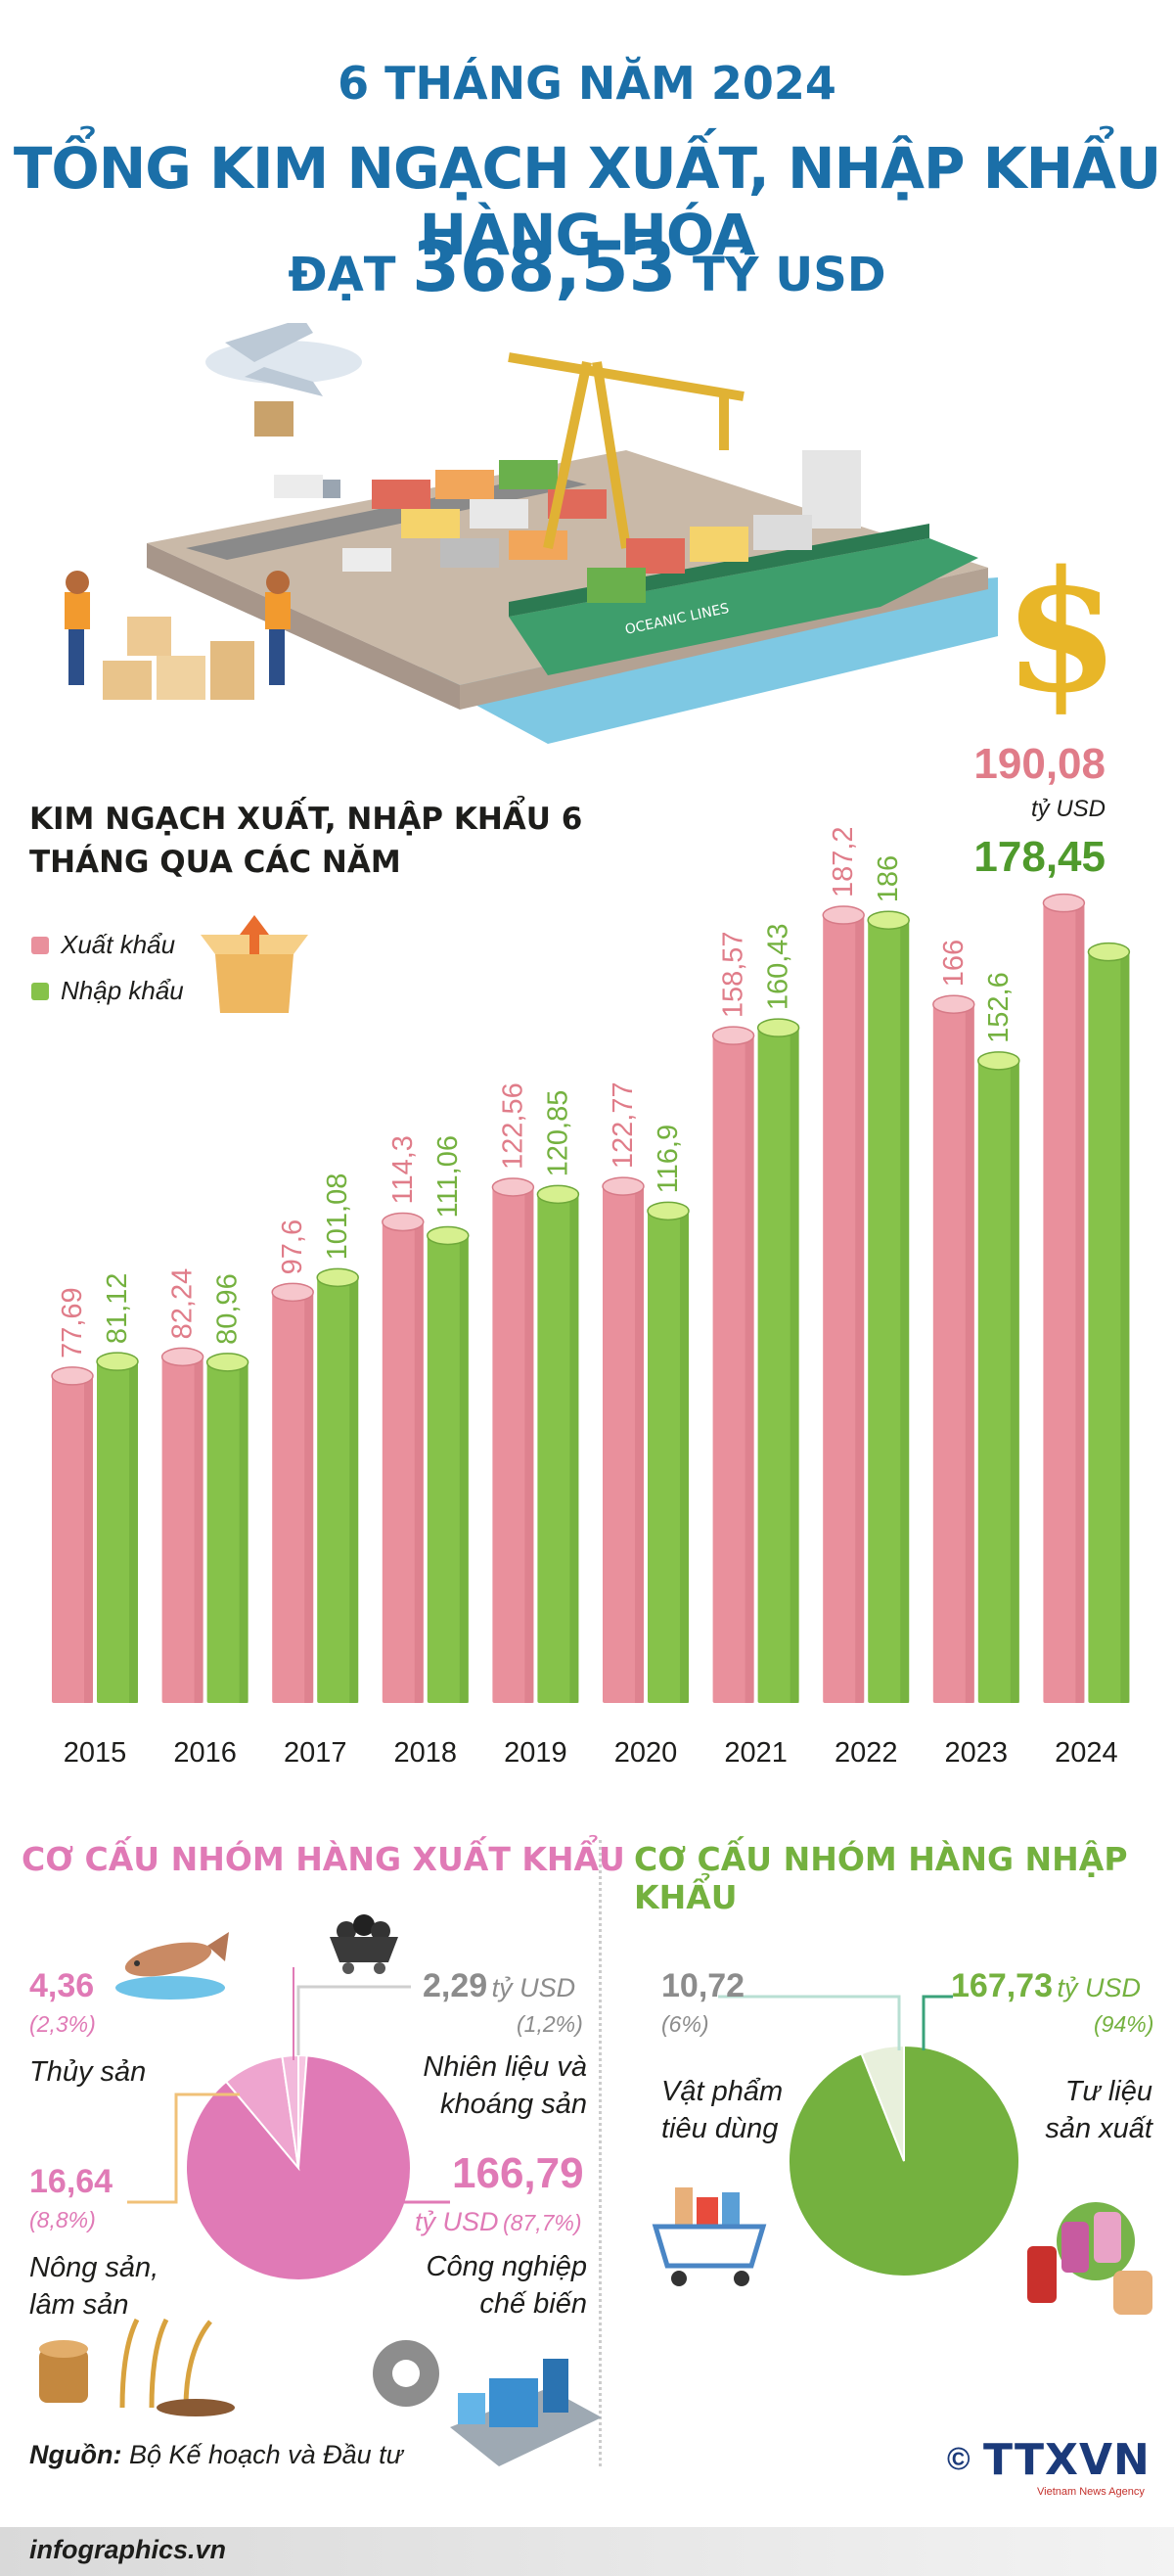  What do you see at coordinates (79, 2305) in the screenshot?
I see `export-agri-label-2: lâm sản` at bounding box center [79, 2305].